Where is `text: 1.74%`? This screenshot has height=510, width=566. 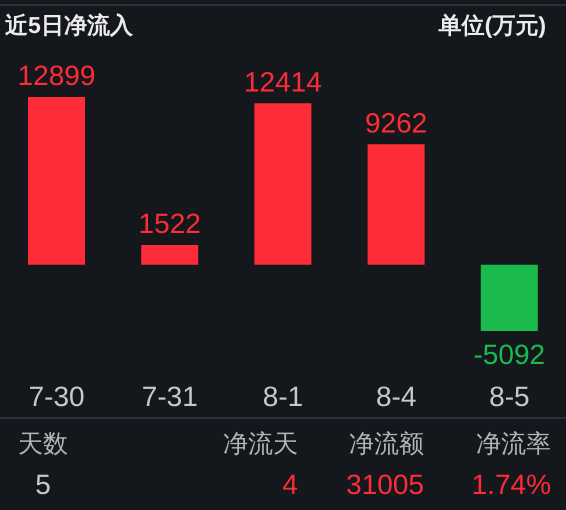 text: 1.74% is located at coordinates (511, 484).